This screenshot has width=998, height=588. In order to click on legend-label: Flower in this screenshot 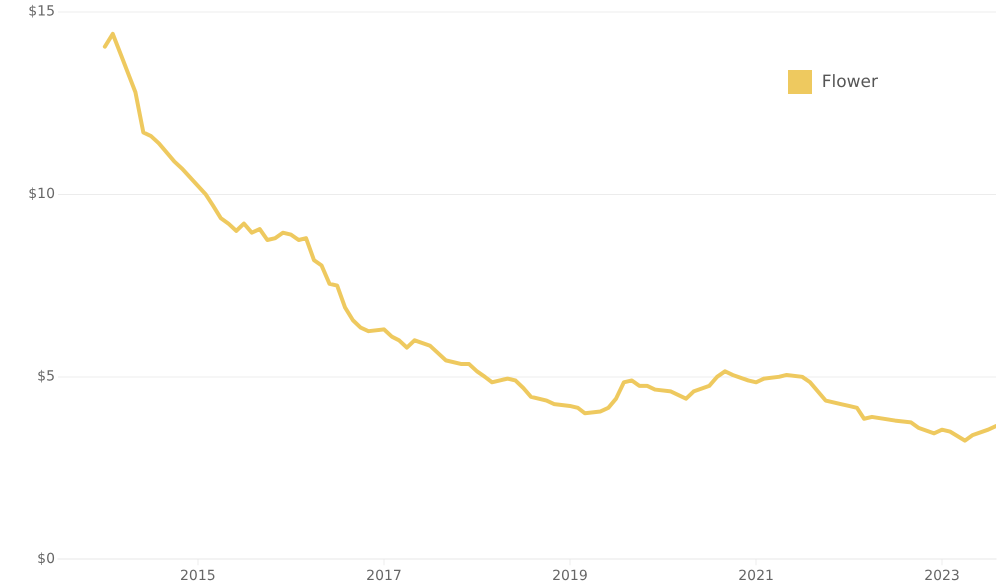, I will do `click(850, 82)`.